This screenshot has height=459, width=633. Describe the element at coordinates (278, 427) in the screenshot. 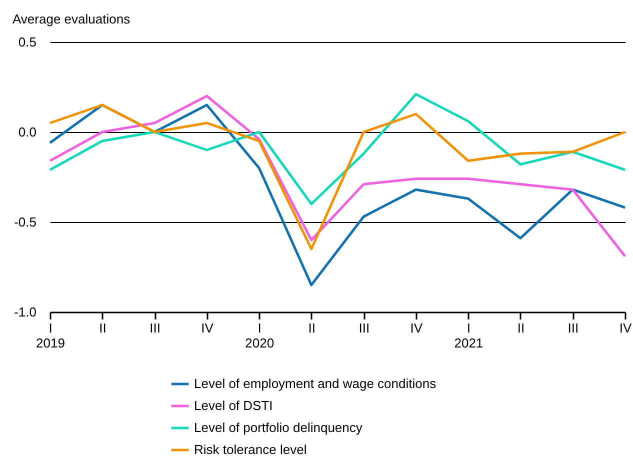

I see `legend-label: Level of portfolio delinquency` at that location.